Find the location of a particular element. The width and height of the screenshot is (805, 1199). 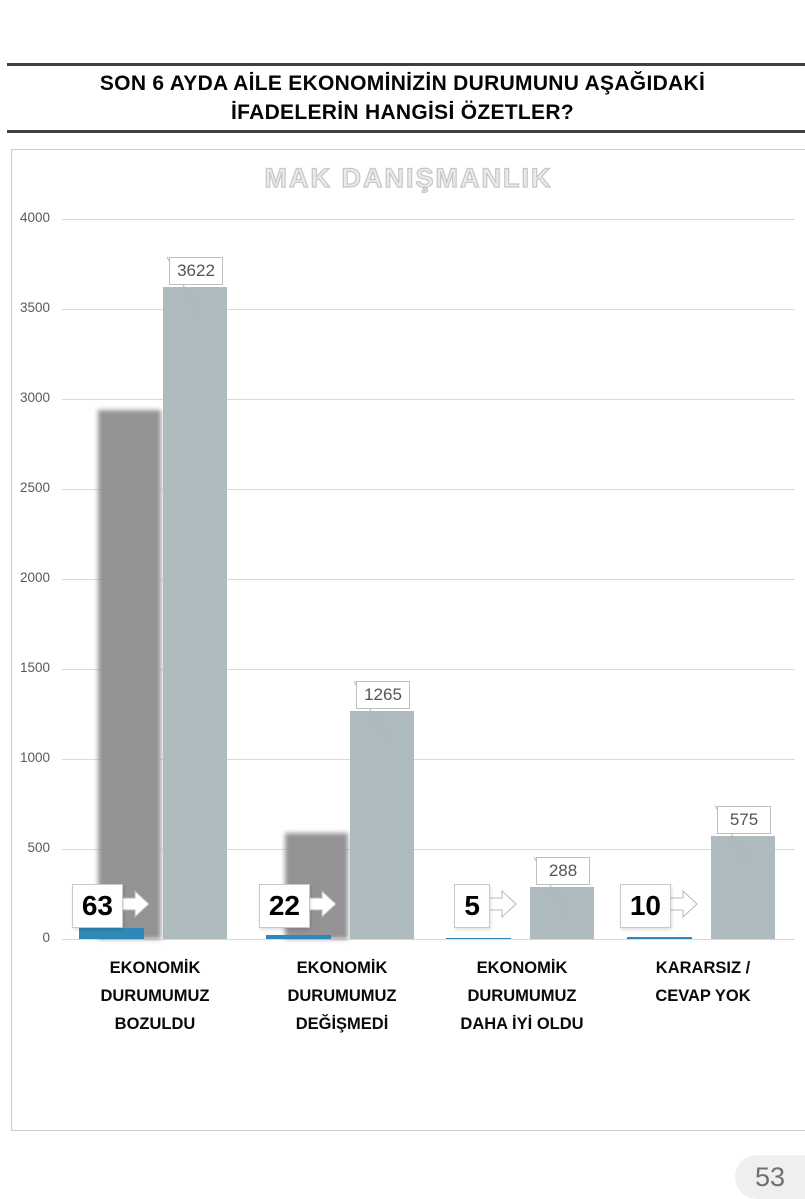

page-title-line2: İFADELERİN HANGİSİ ÖZETLER? is located at coordinates (402, 112).